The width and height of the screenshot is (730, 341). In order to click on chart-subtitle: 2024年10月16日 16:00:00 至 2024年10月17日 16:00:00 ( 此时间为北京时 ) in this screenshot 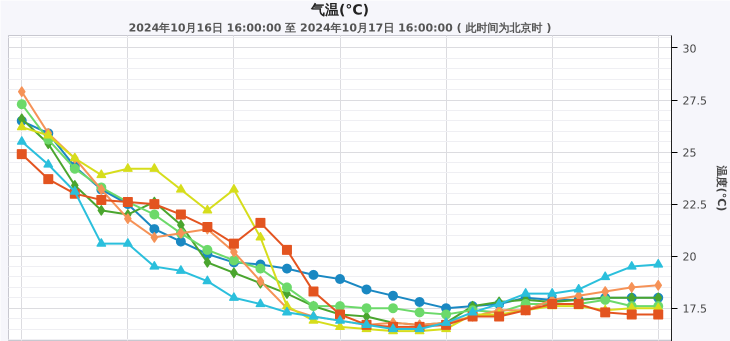, I will do `click(340, 28)`.